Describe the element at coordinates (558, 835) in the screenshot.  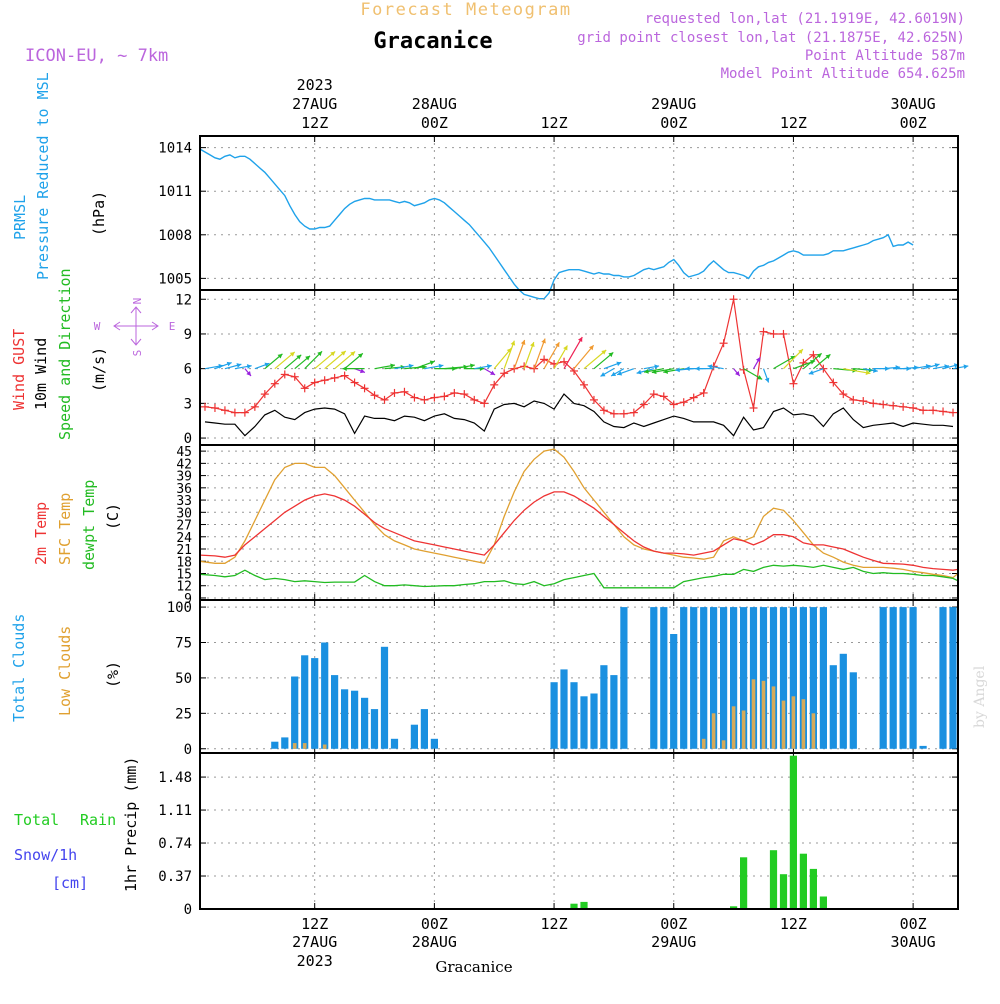
I see `panel-precipitation: 0 0.37 0.74 1.11 1.48` at that location.